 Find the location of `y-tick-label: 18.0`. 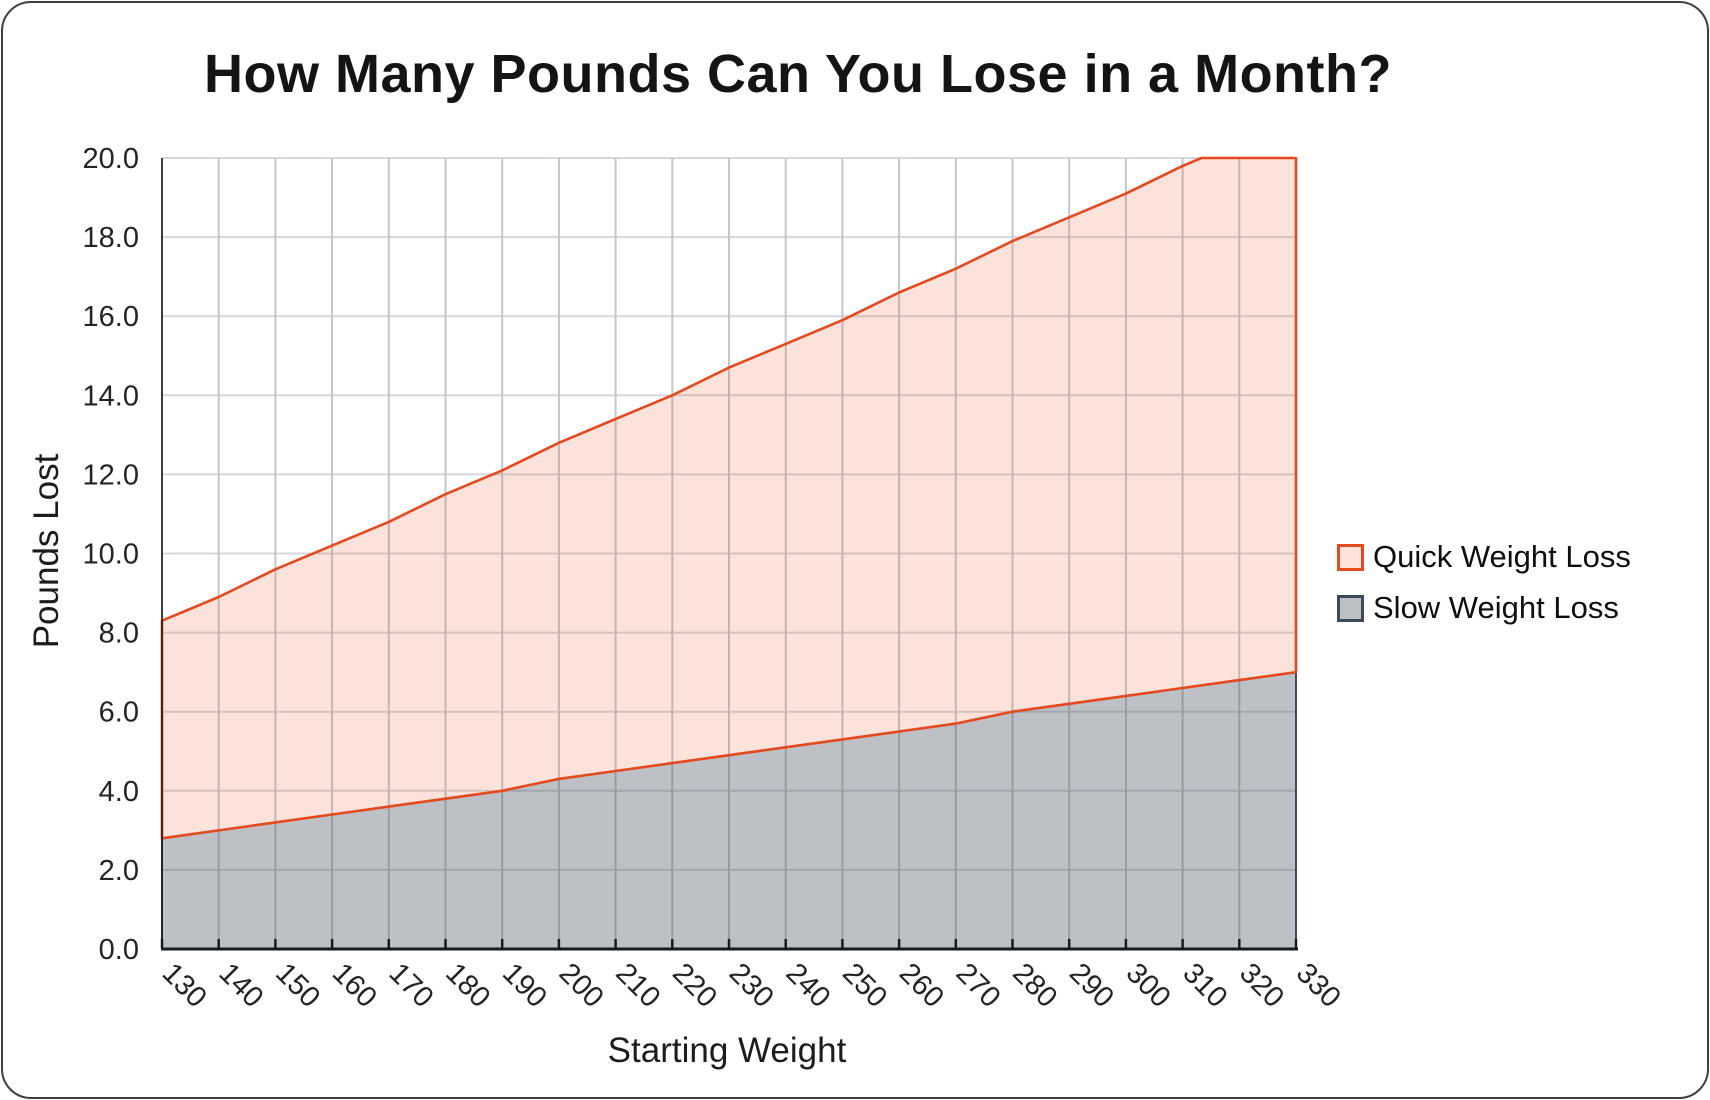

y-tick-label: 18.0 is located at coordinates (111, 238).